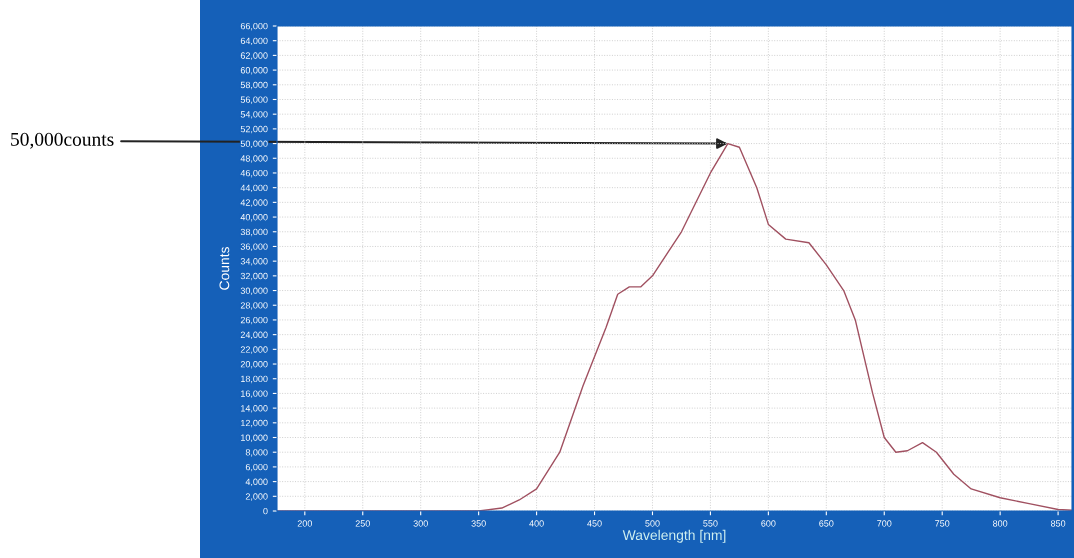  What do you see at coordinates (254, 71) in the screenshot?
I see `y-tick-label: 60,000` at bounding box center [254, 71].